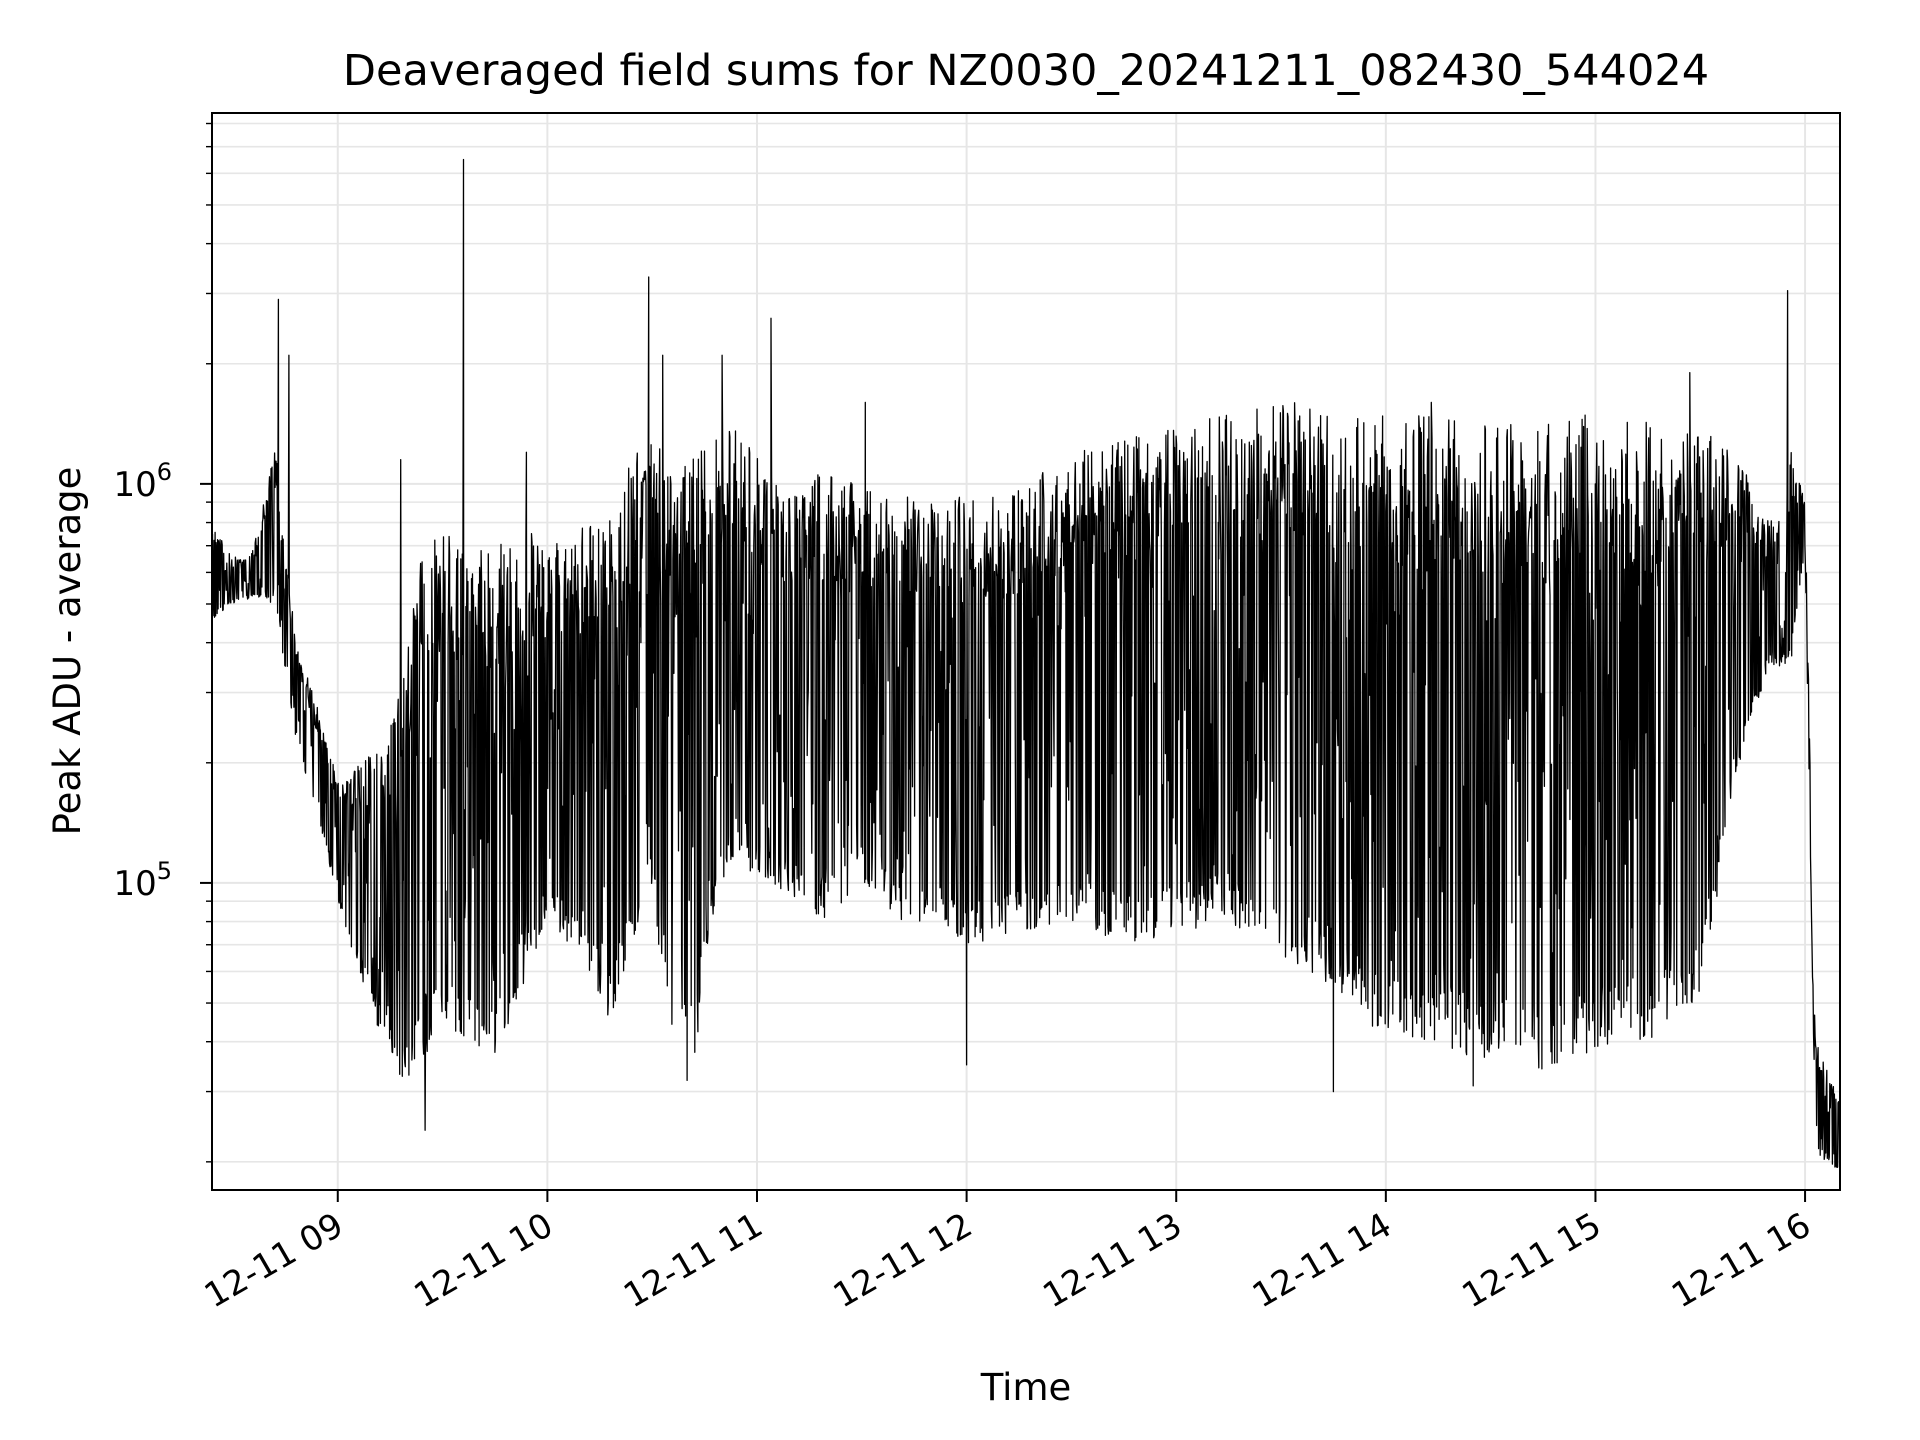 This screenshot has width=1920, height=1440. What do you see at coordinates (164, 871) in the screenshot?
I see `y-tick-exponent: 5` at bounding box center [164, 871].